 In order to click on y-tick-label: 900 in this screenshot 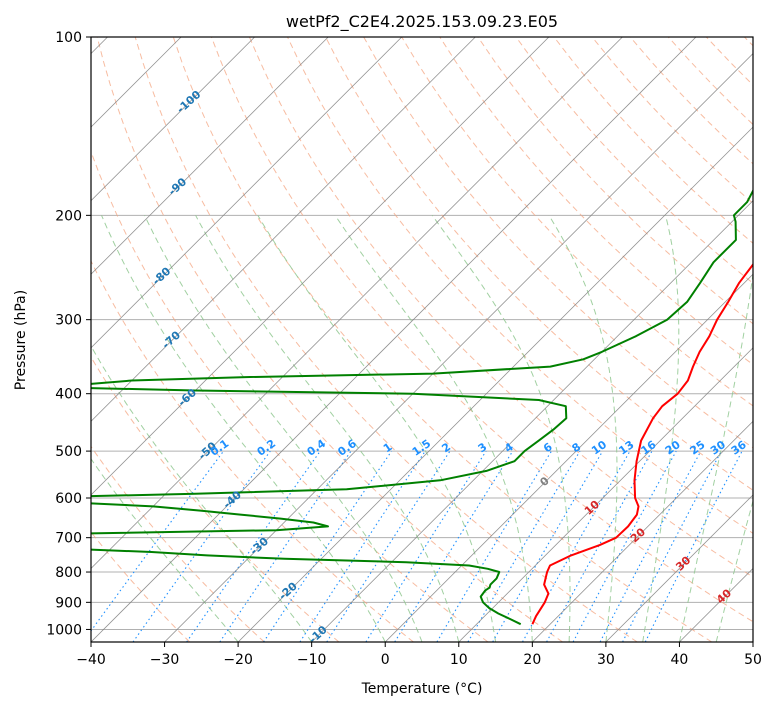, I will do `click(68, 603)`.